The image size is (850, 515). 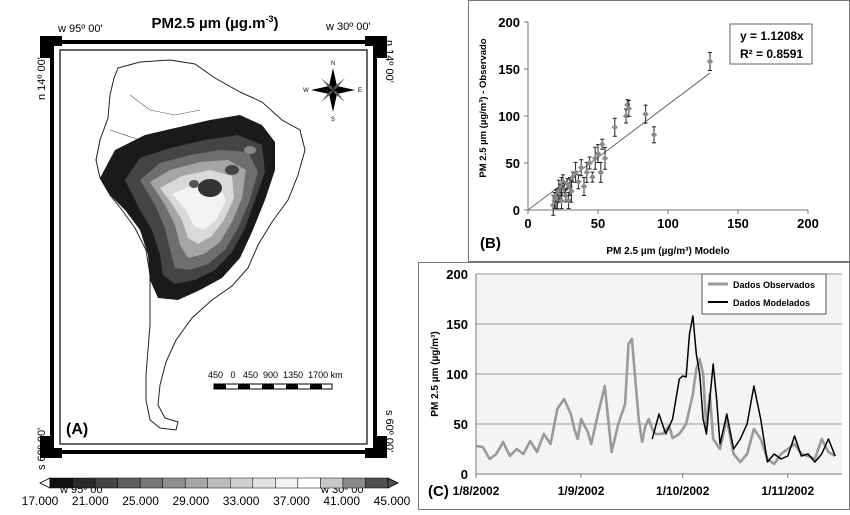 What do you see at coordinates (771, 44) in the screenshot?
I see `equation-box` at bounding box center [771, 44].